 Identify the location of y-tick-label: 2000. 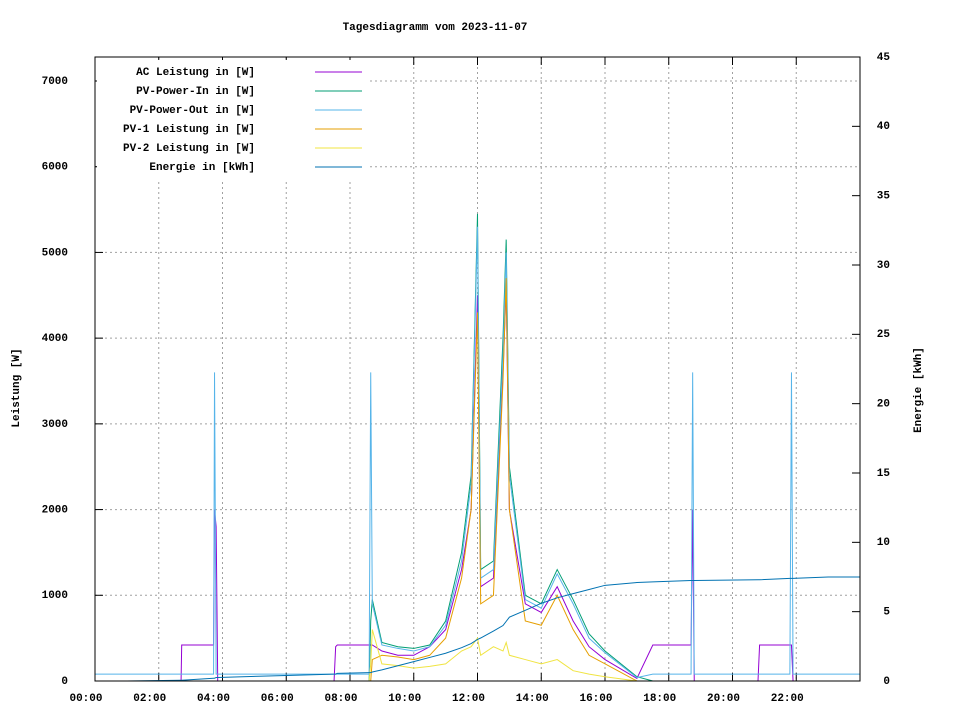
(55, 510).